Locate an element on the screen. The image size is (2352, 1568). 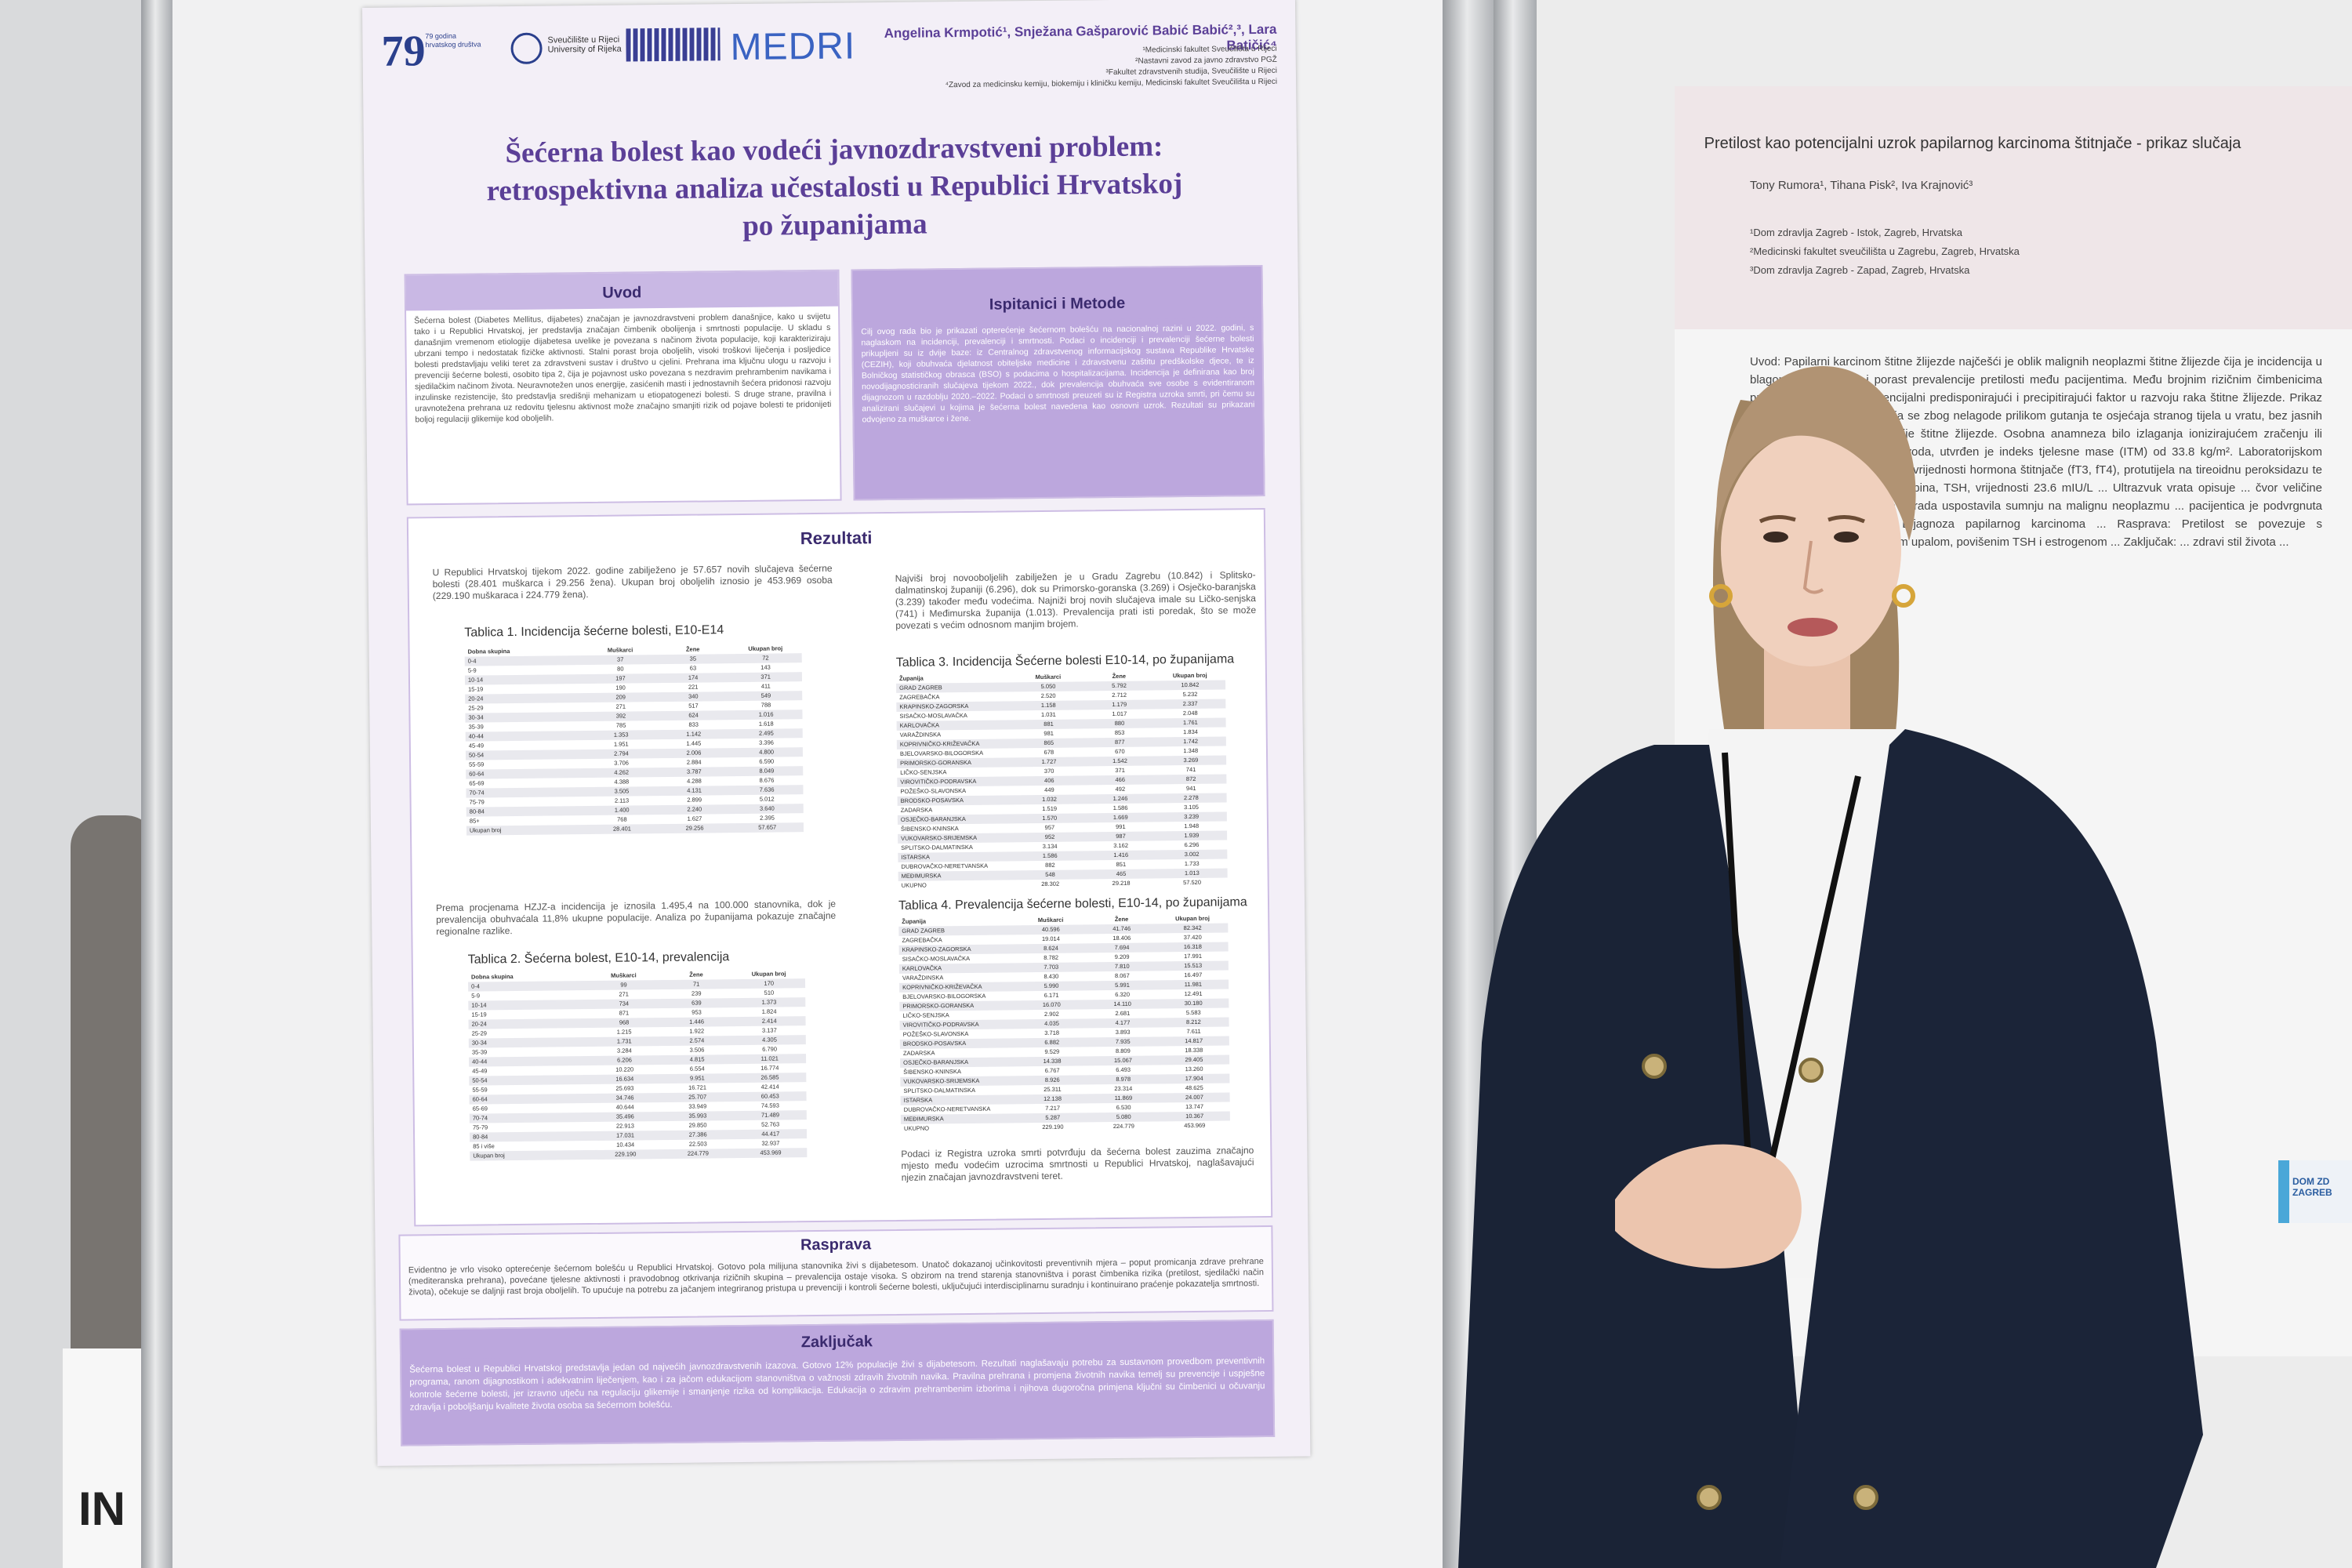
table-cell: 2.395 is located at coordinates (767, 818).